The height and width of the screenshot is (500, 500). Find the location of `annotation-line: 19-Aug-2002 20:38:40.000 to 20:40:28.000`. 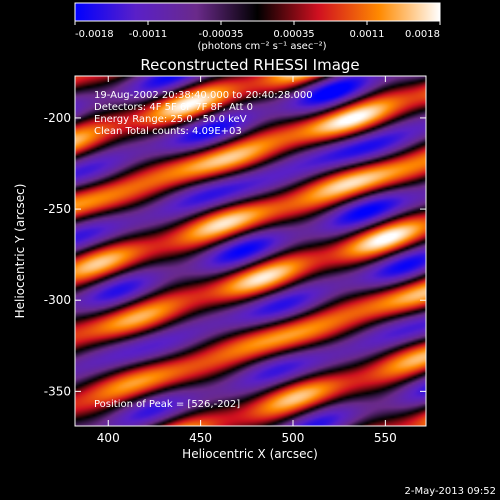

annotation-line: 19-Aug-2002 20:38:40.000 to 20:40:28.000 is located at coordinates (203, 95).